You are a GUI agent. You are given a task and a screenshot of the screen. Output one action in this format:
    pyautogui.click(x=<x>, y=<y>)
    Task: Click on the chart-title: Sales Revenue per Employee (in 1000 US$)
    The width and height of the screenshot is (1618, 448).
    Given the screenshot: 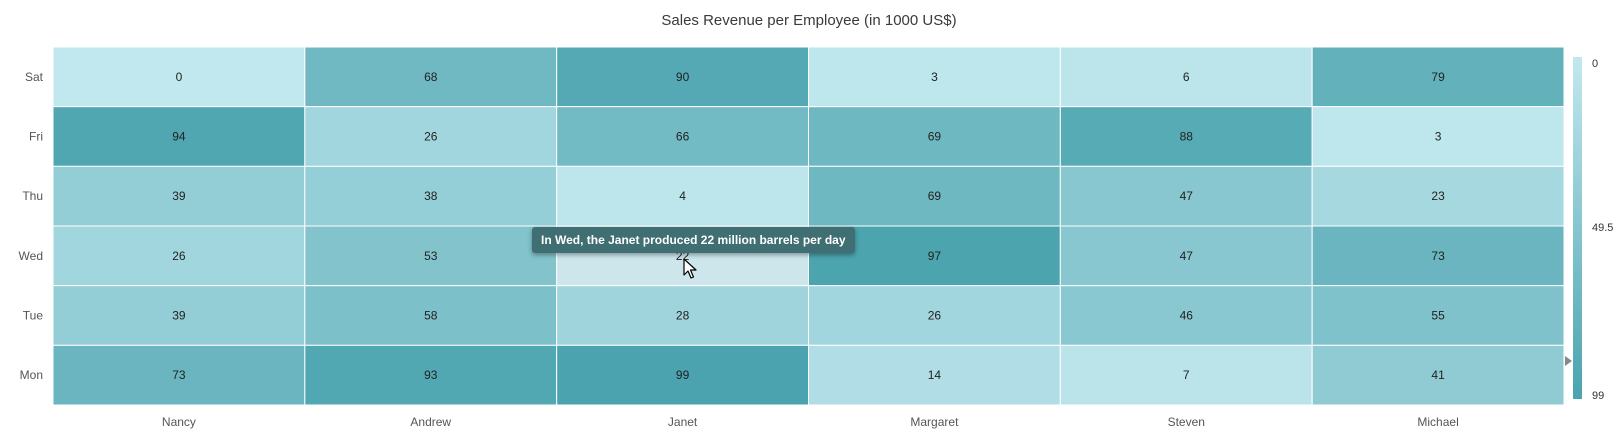 What is the action you would take?
    pyautogui.click(x=808, y=20)
    